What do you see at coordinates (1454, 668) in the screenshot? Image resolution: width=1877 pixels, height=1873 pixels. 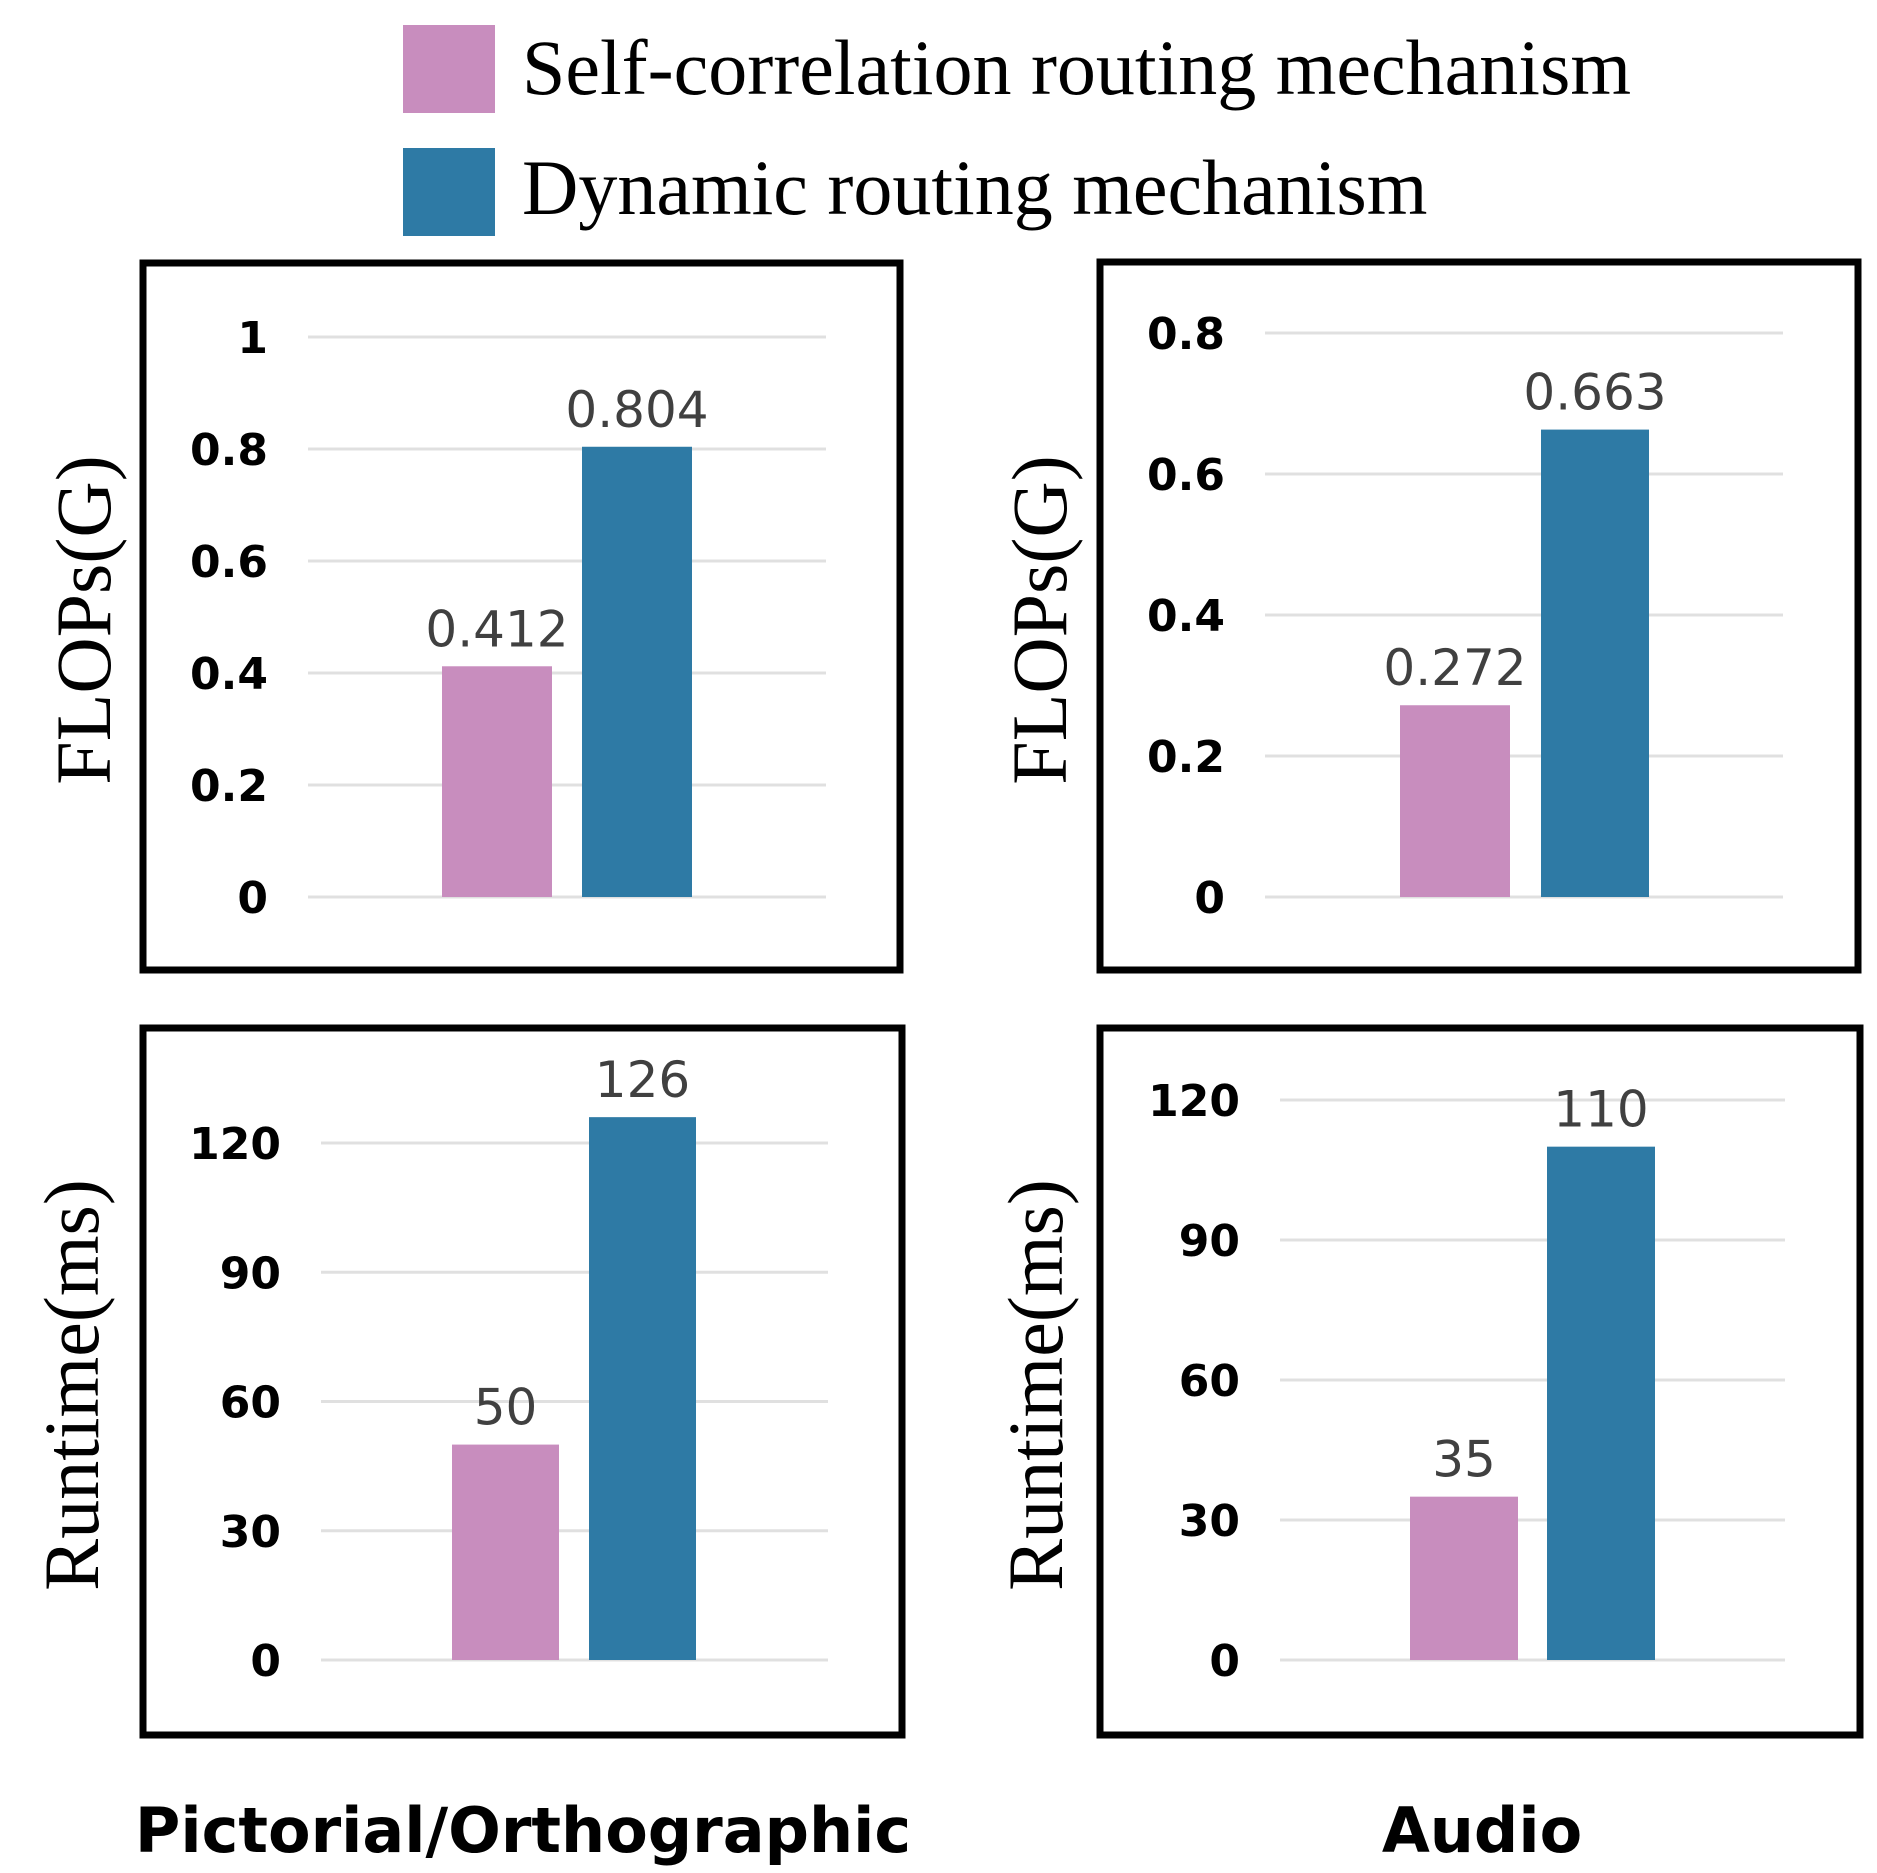 I see `data-label: 0.272` at bounding box center [1454, 668].